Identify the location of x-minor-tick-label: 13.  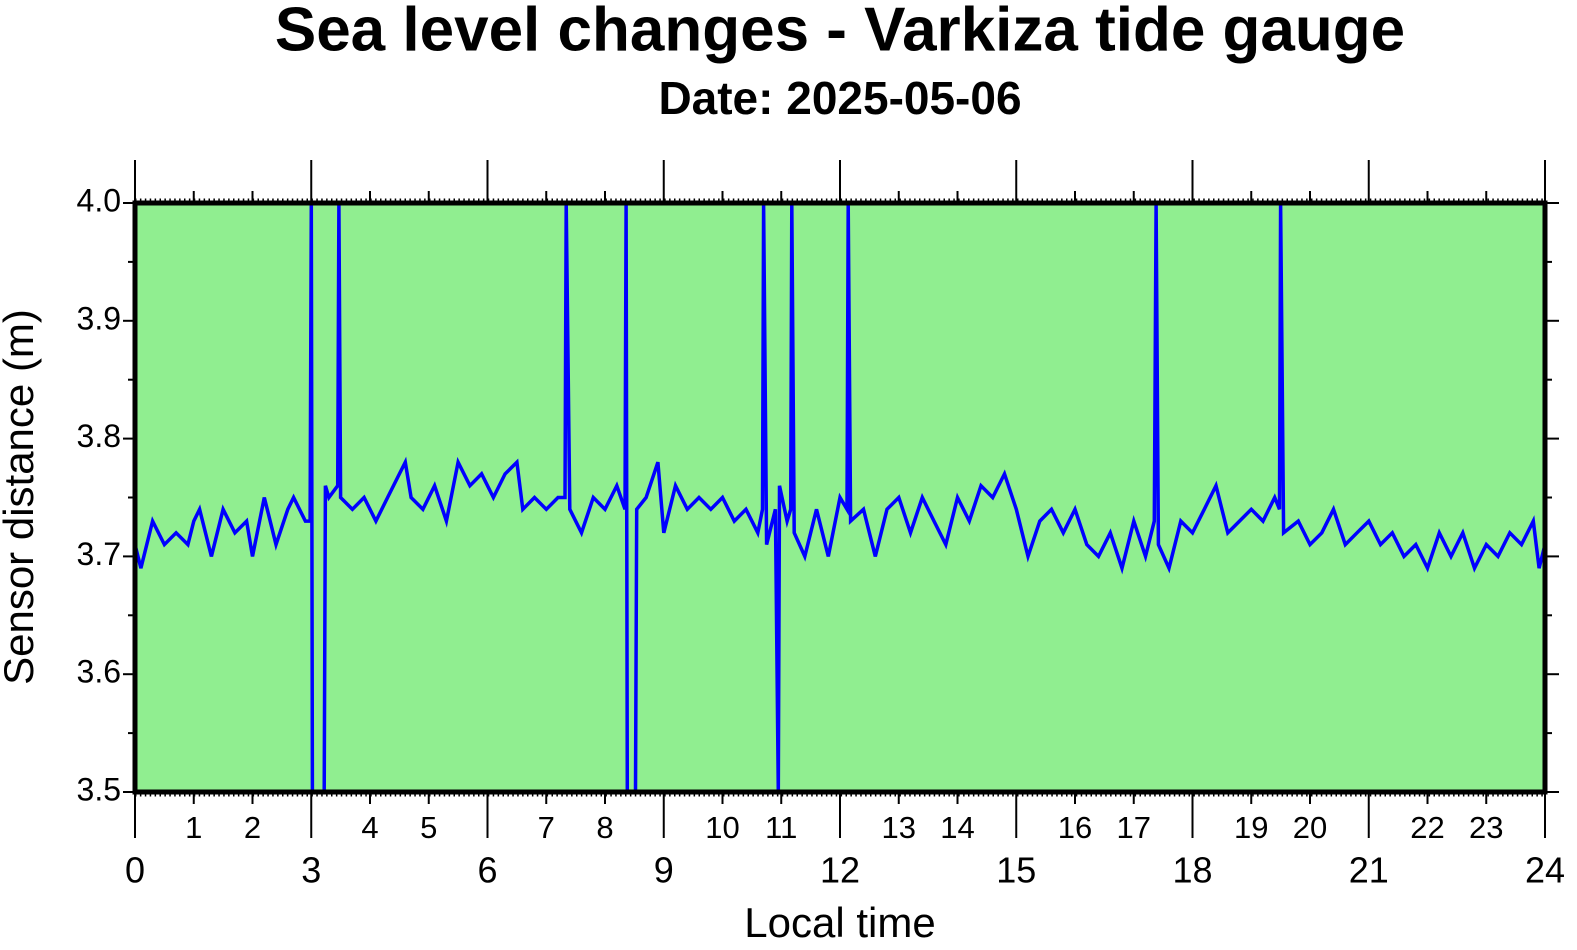
(899, 827).